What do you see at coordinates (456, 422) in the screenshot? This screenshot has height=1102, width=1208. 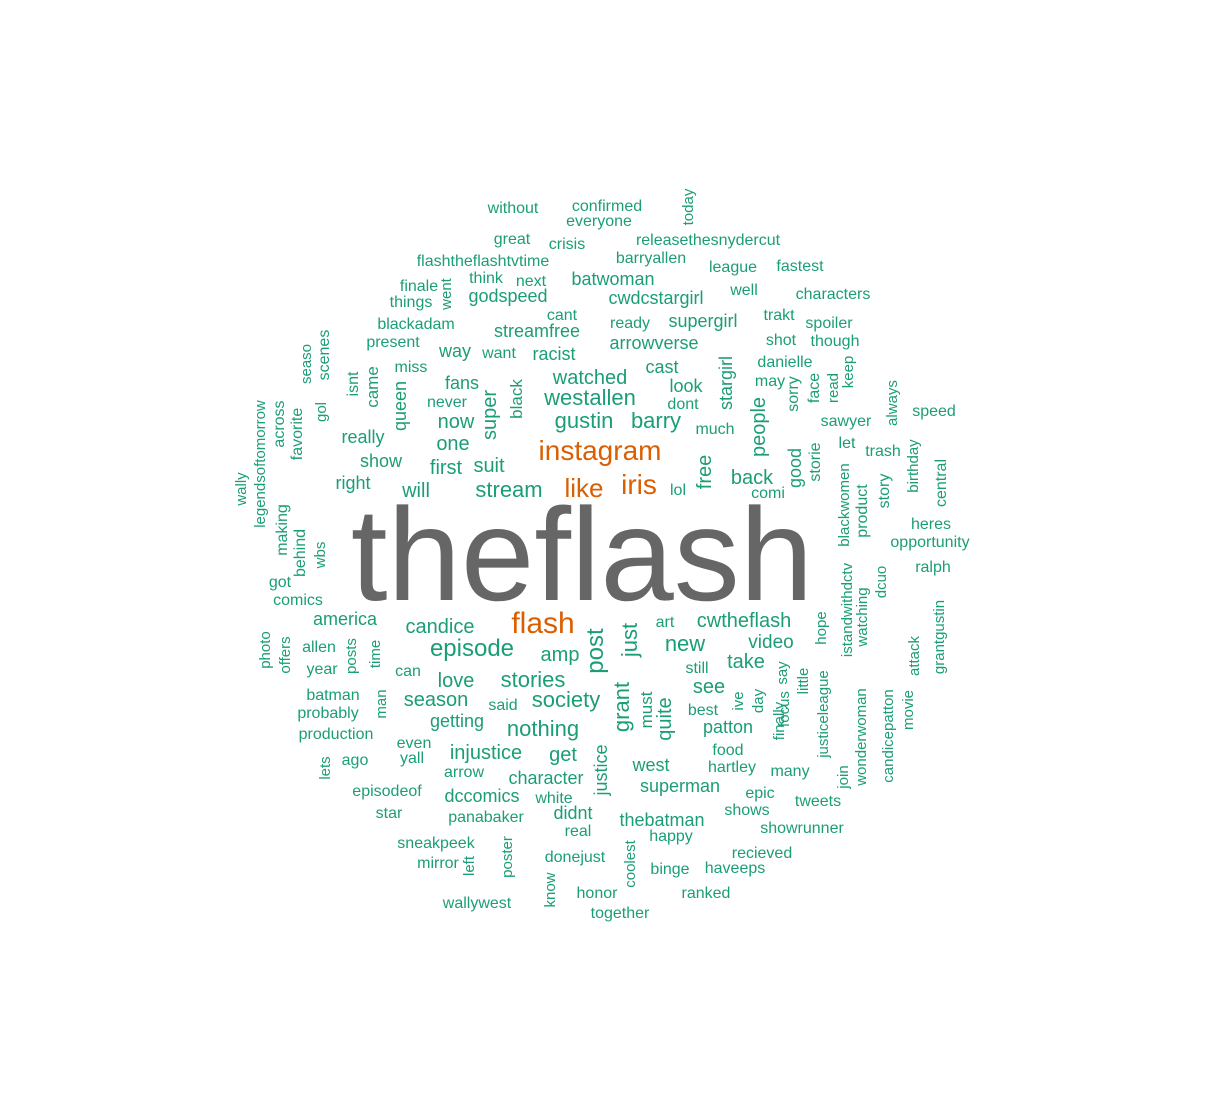 I see `word-now: now` at bounding box center [456, 422].